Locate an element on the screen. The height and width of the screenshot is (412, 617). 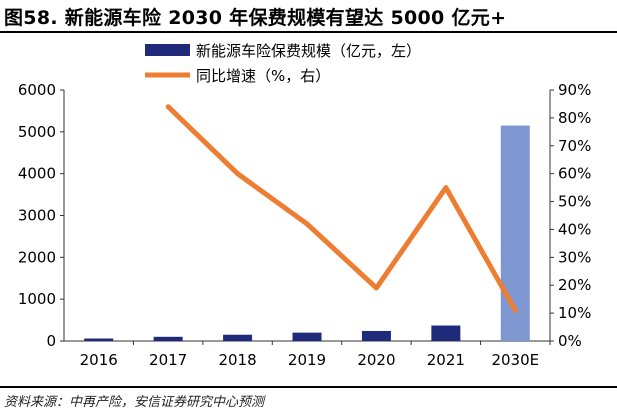
bar-2019 is located at coordinates (307, 336).